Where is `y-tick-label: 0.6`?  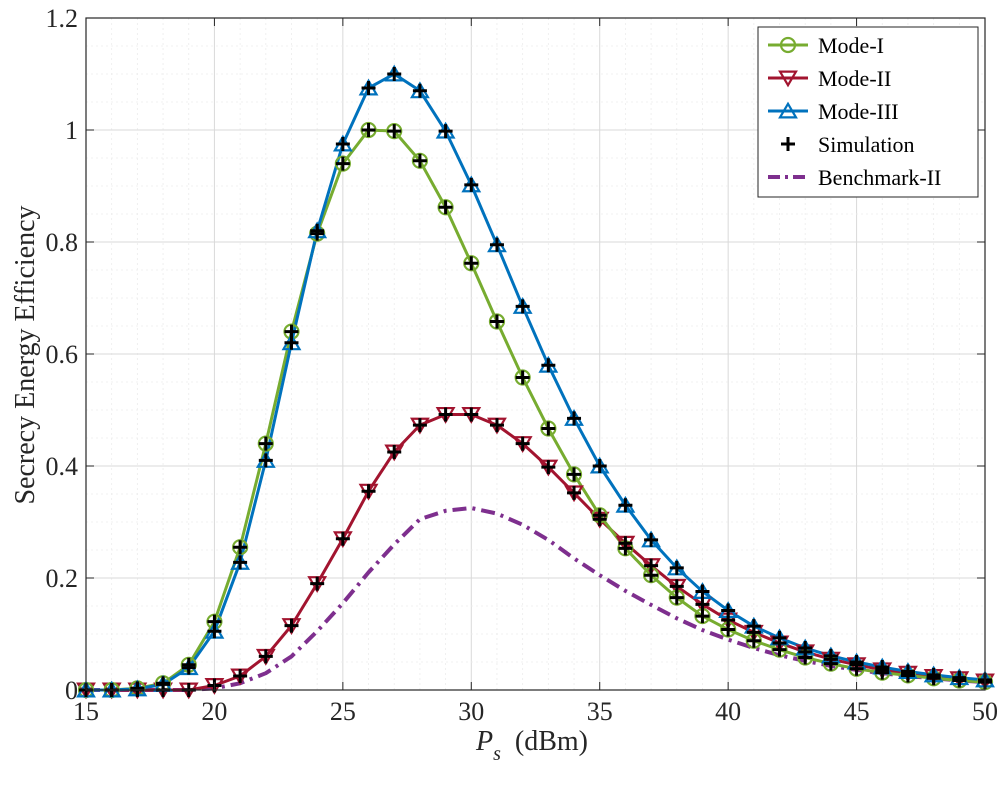
y-tick-label: 0.6 is located at coordinates (62, 354).